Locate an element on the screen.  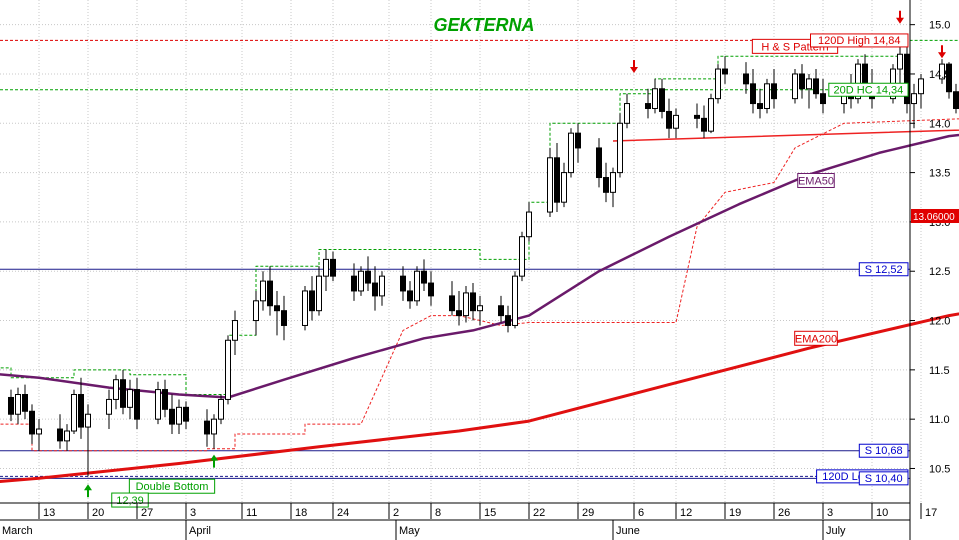
annotation-text: Double Bottom is located at coordinates (172, 487).